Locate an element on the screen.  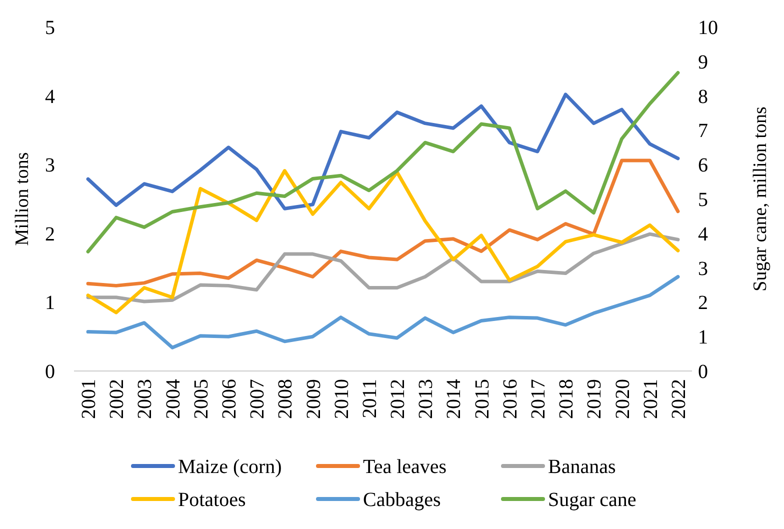
y-tick-label: 0 is located at coordinates (50, 372).